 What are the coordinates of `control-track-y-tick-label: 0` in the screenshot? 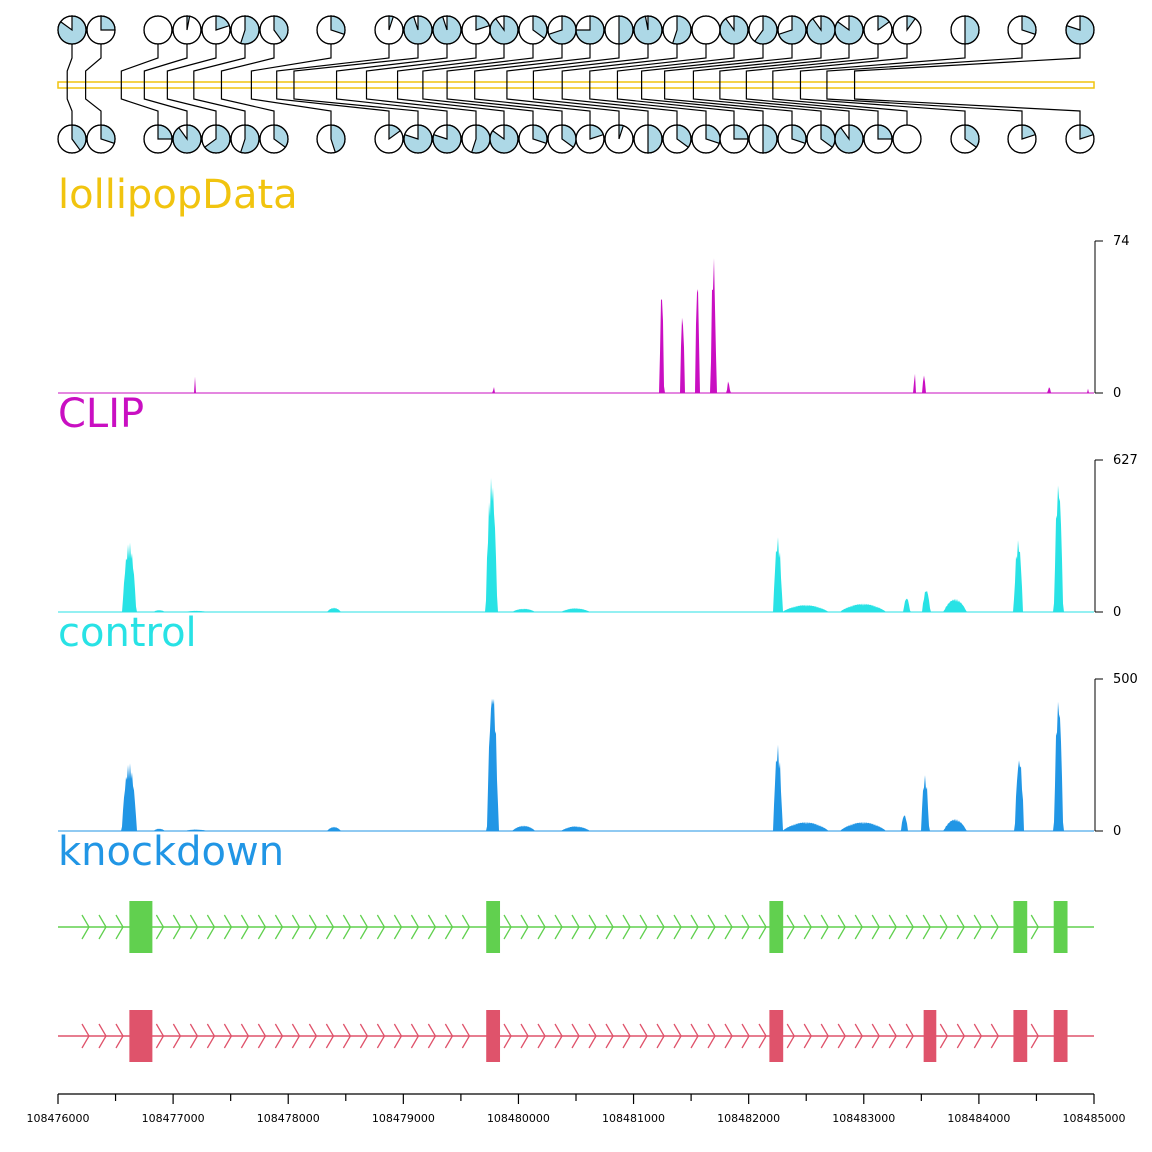 It's located at (1117, 612).